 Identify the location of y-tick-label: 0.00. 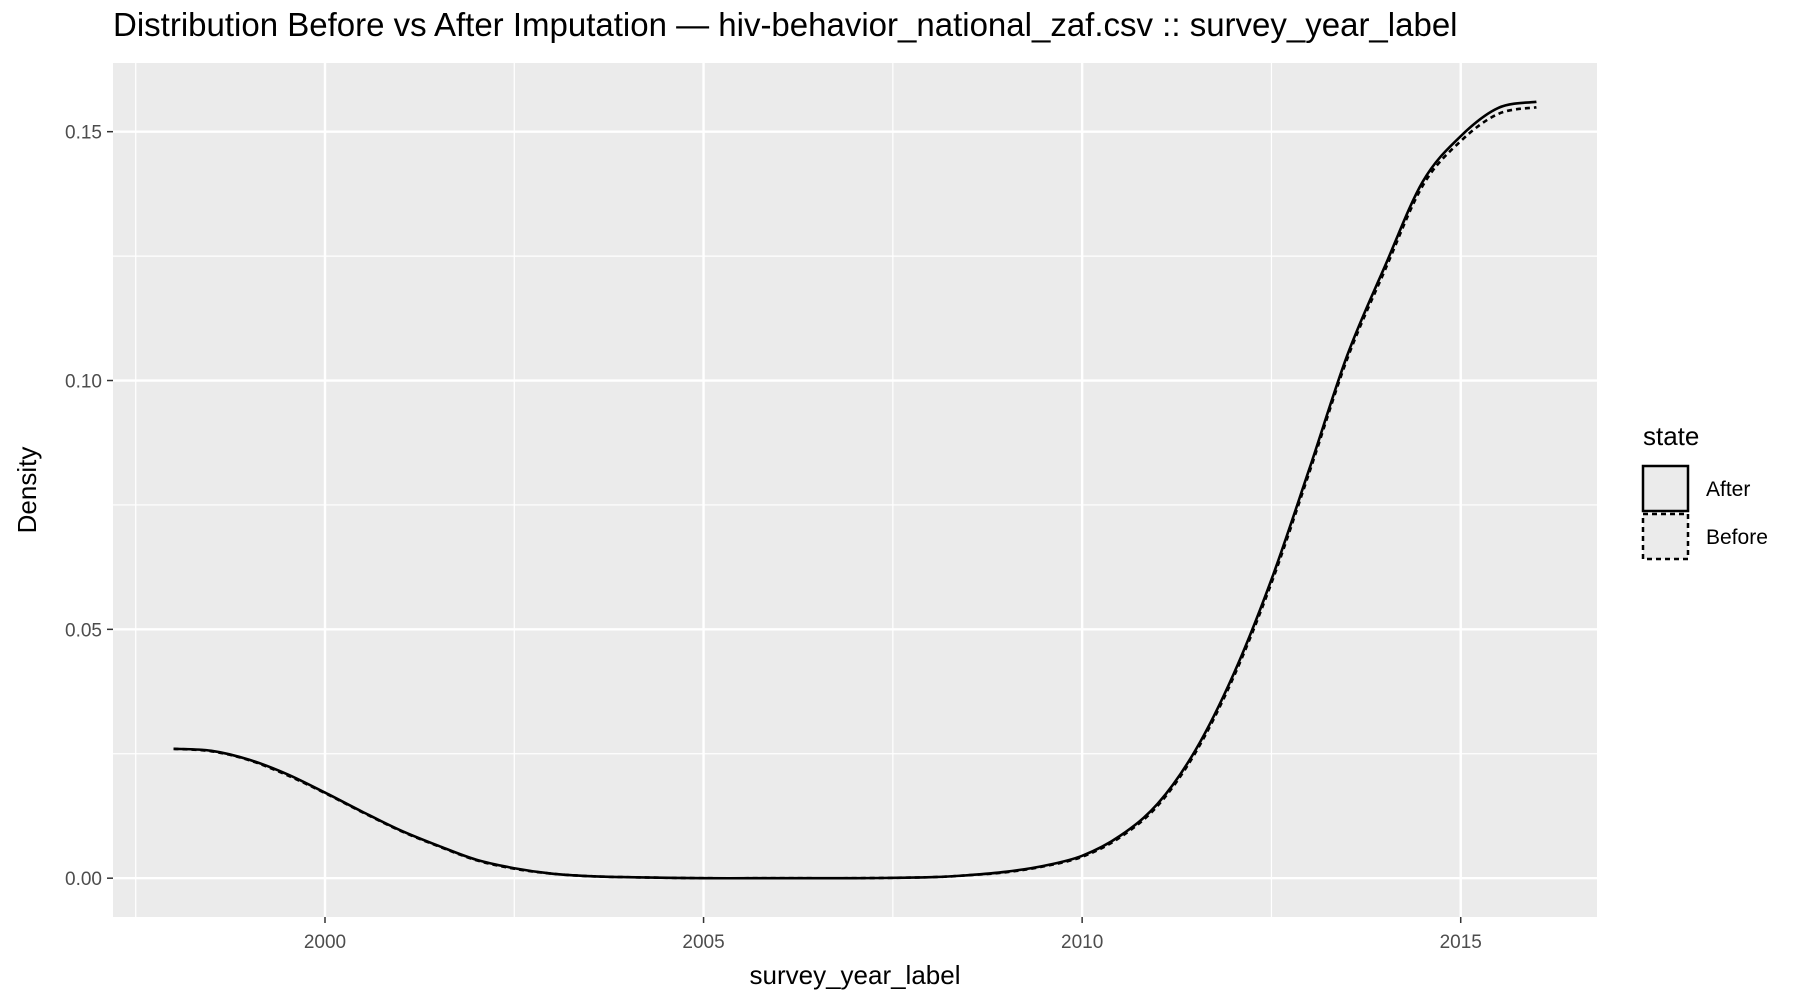
(83, 879).